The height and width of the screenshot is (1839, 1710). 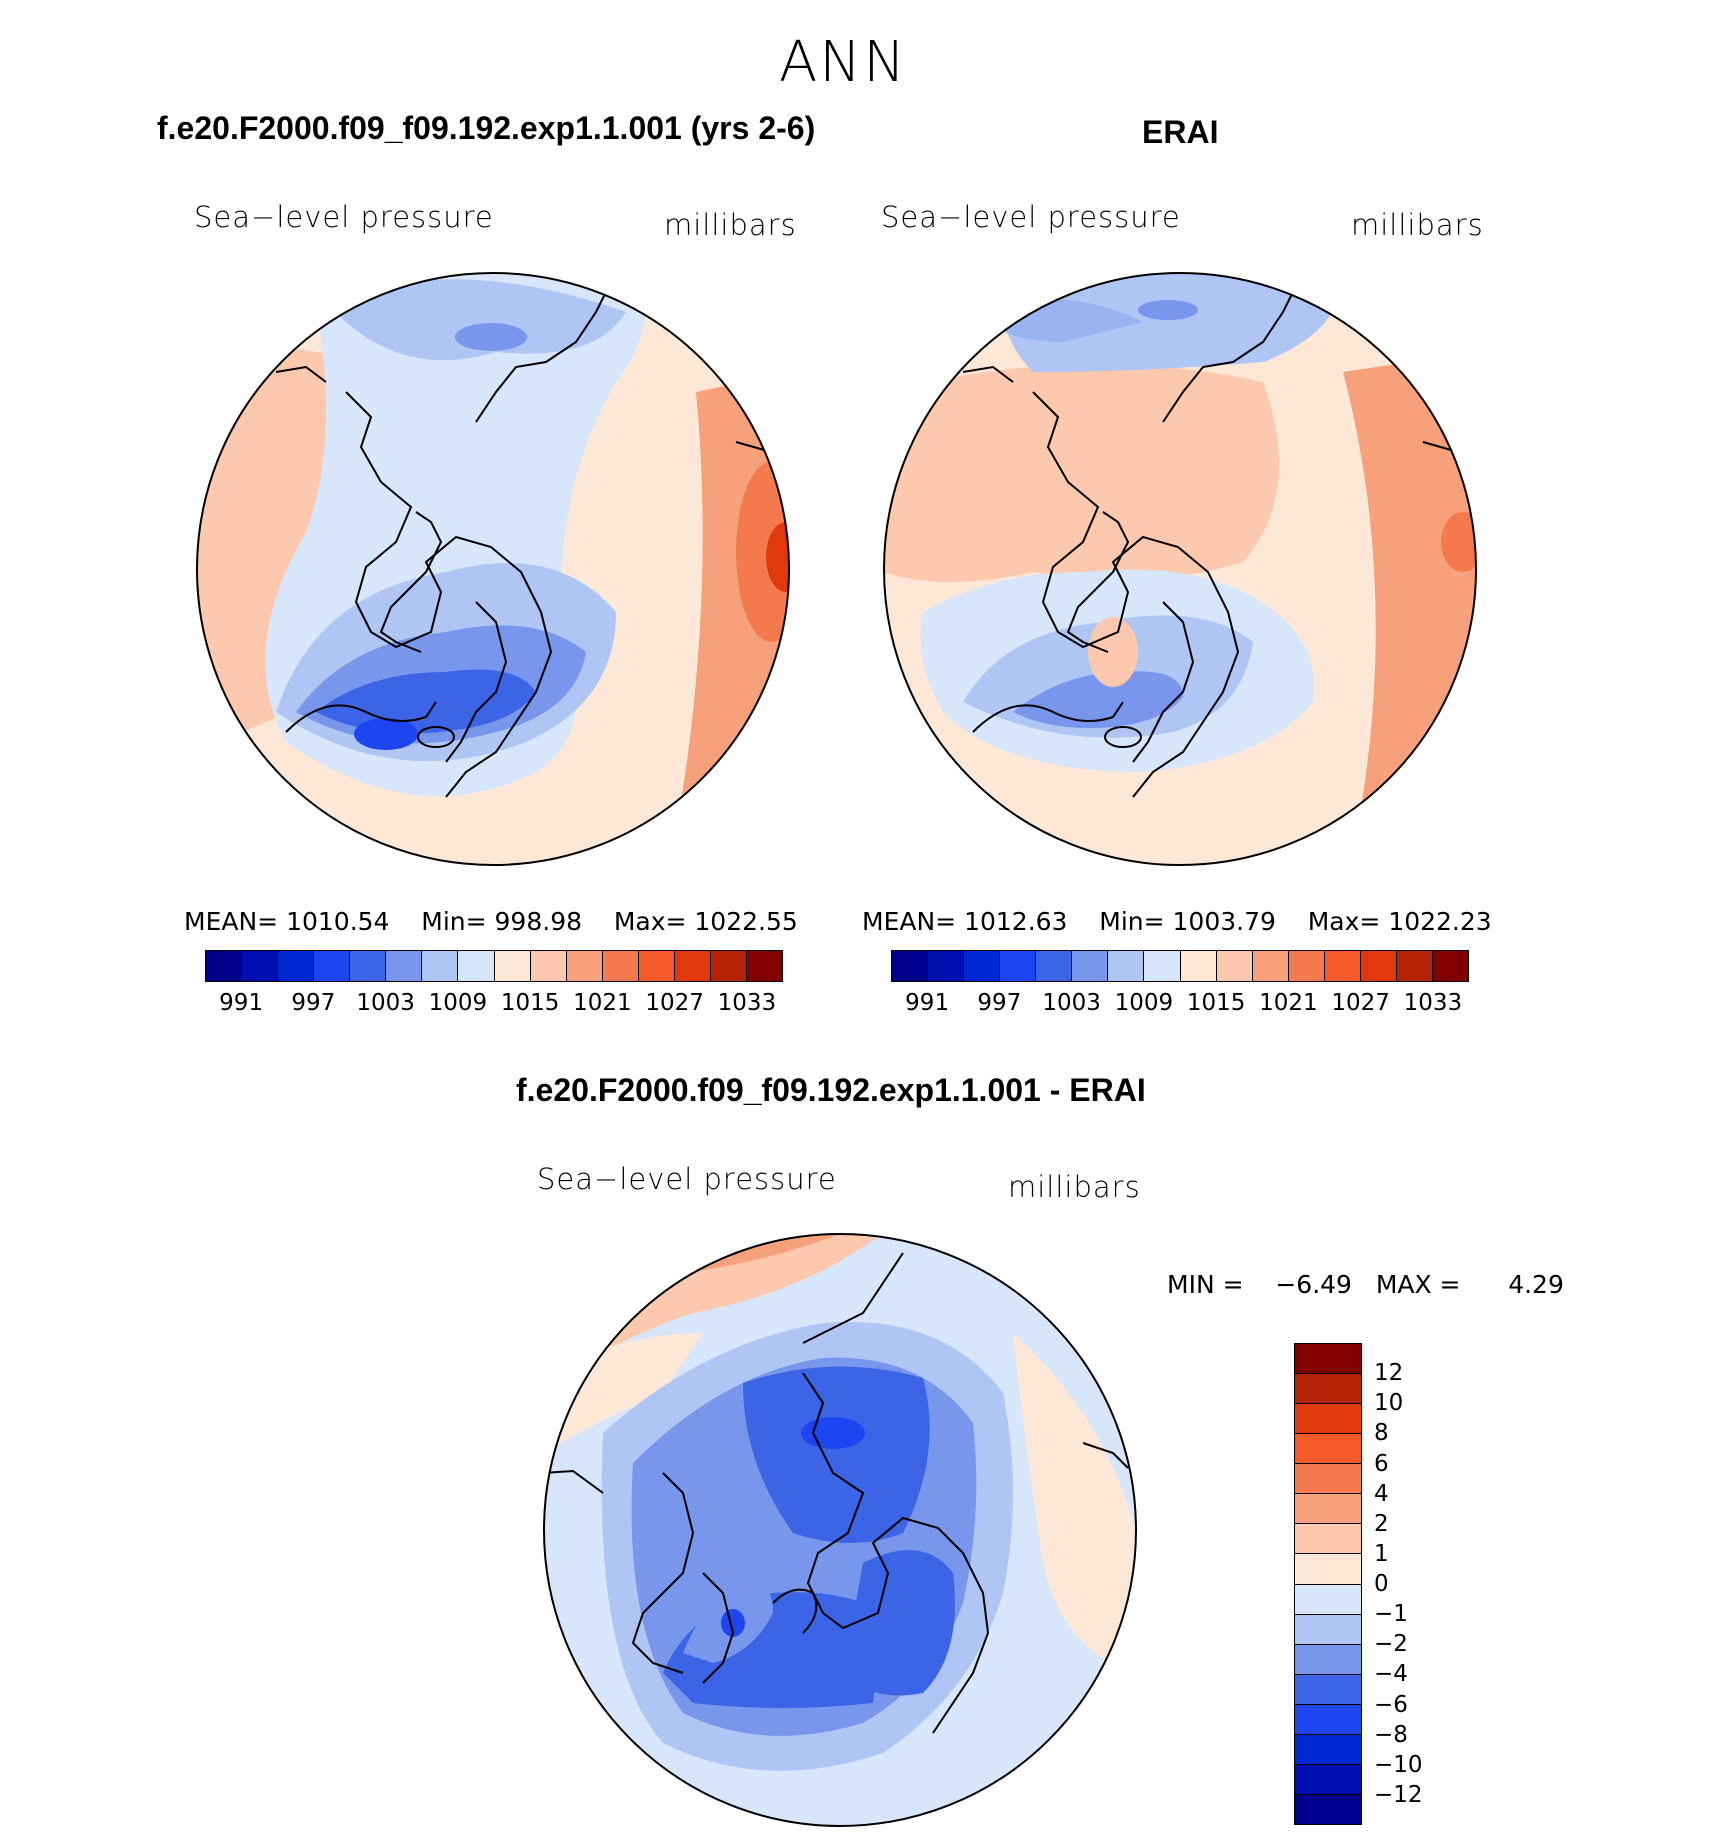 What do you see at coordinates (231, 921) in the screenshot?
I see `panel1-mean-label: MEAN=` at bounding box center [231, 921].